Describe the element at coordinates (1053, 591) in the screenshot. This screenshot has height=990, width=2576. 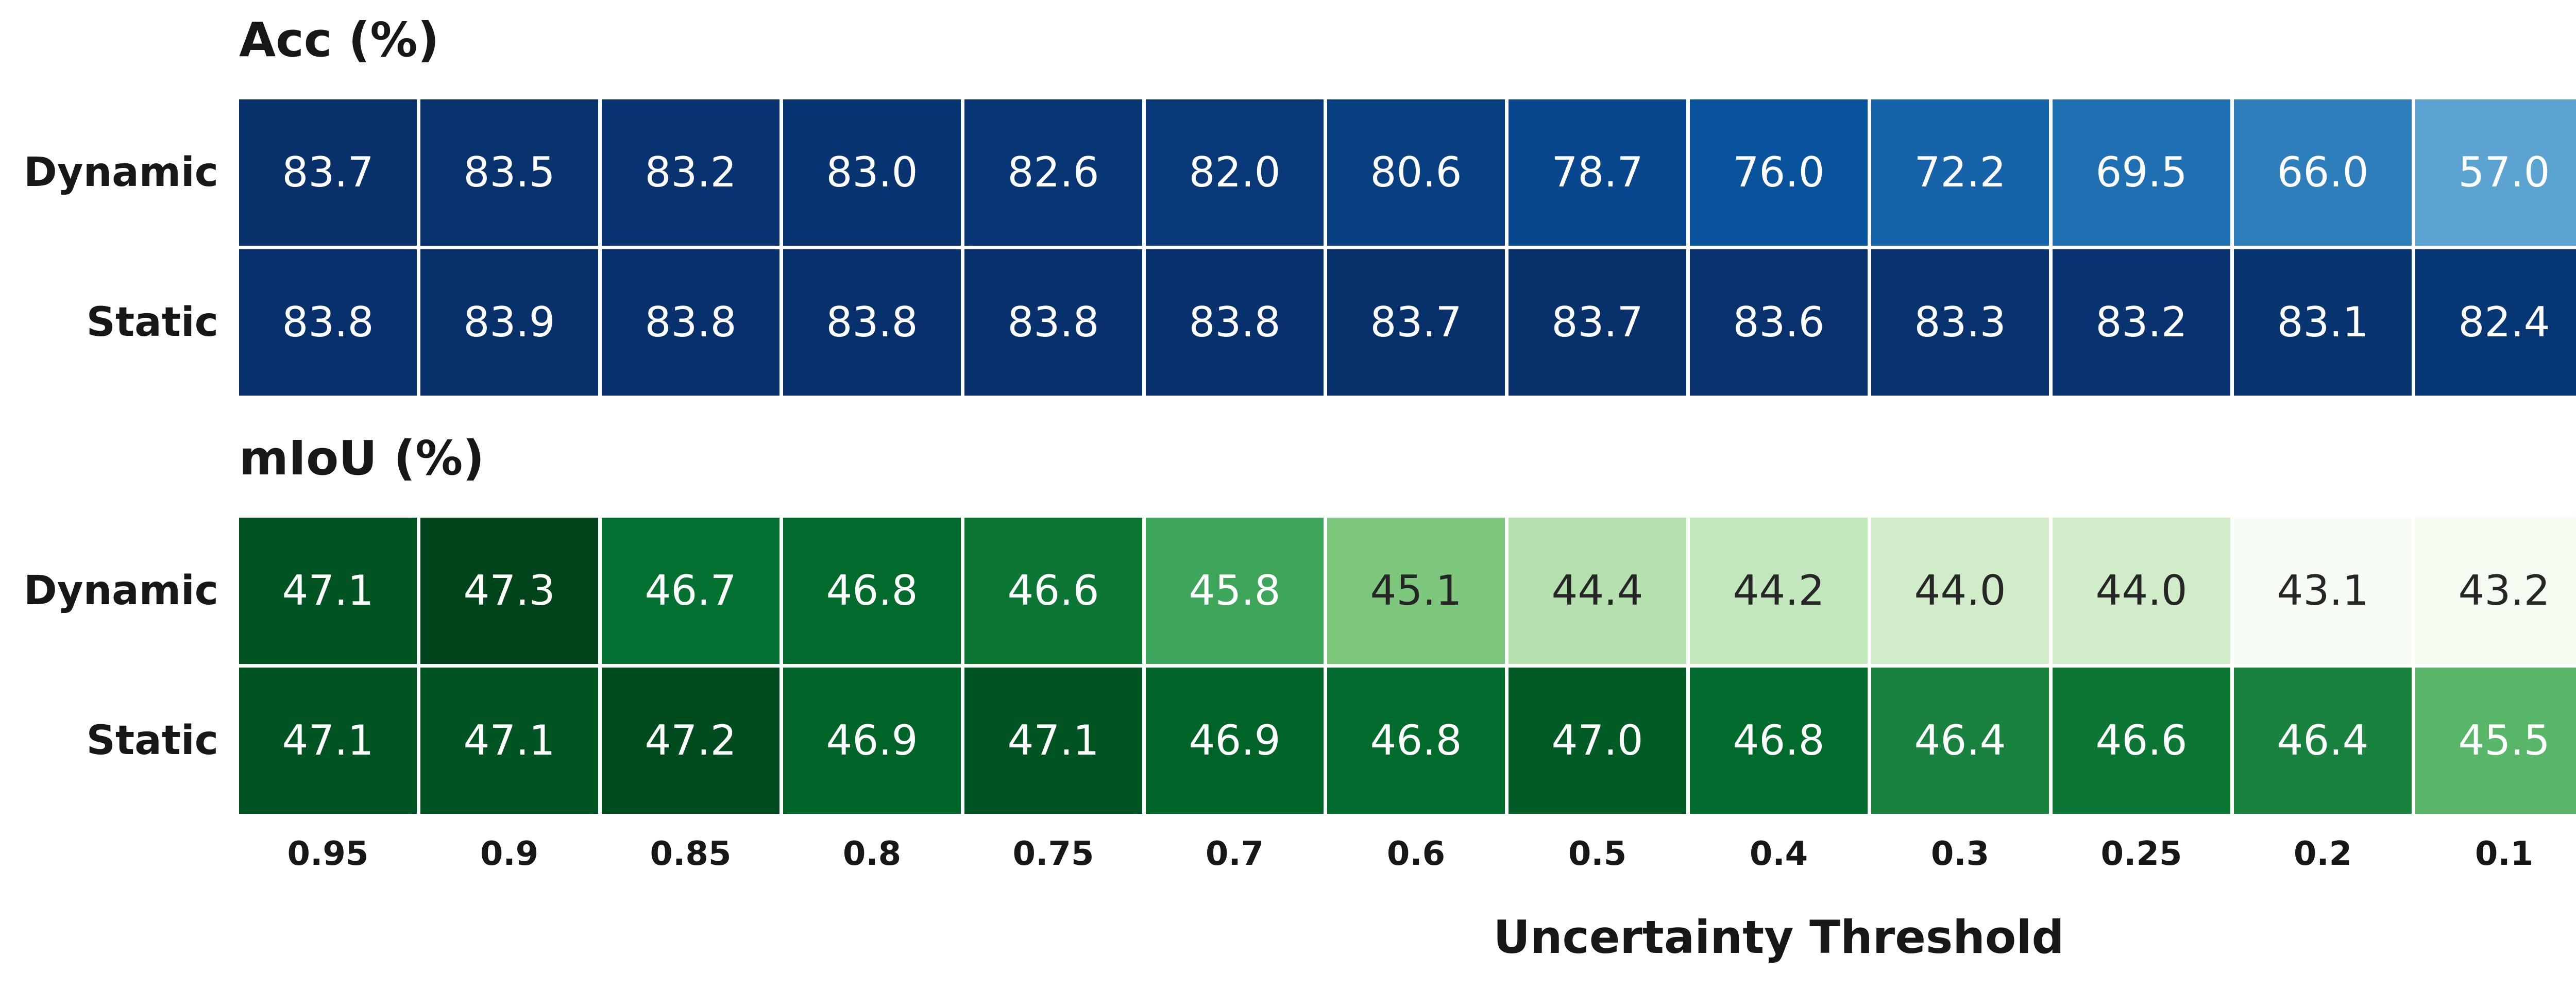
I see `heatmap-cell-miou-dynamic-0.75: 46.6` at that location.